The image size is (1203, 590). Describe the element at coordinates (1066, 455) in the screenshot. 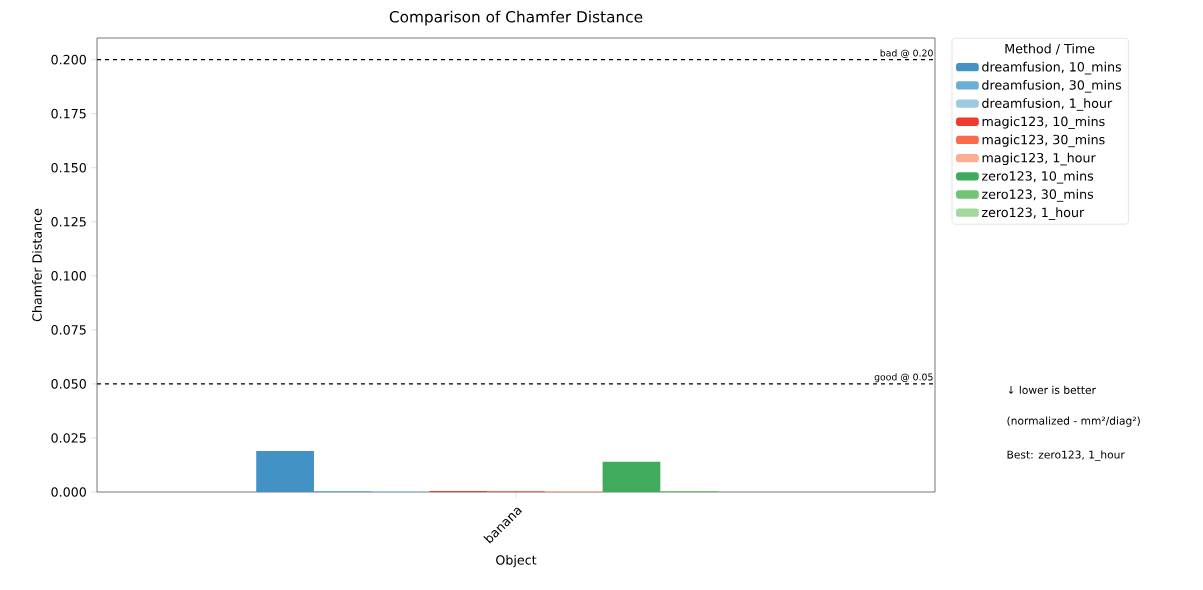

I see `text: Best: zero123, 1_hour` at that location.